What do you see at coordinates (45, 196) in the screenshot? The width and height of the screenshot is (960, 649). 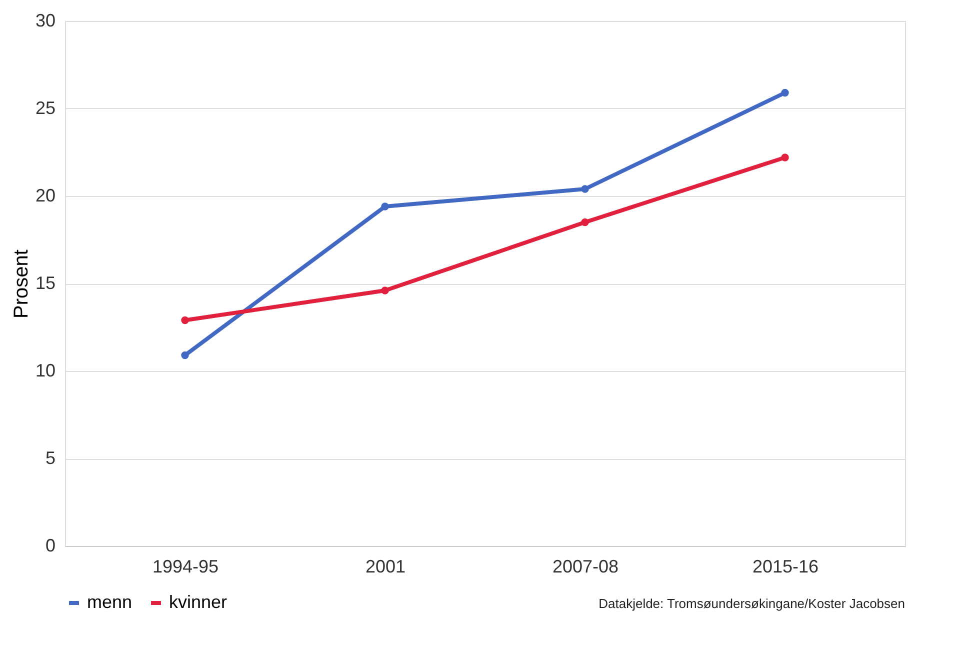 I see `y-tick-label: 20` at bounding box center [45, 196].